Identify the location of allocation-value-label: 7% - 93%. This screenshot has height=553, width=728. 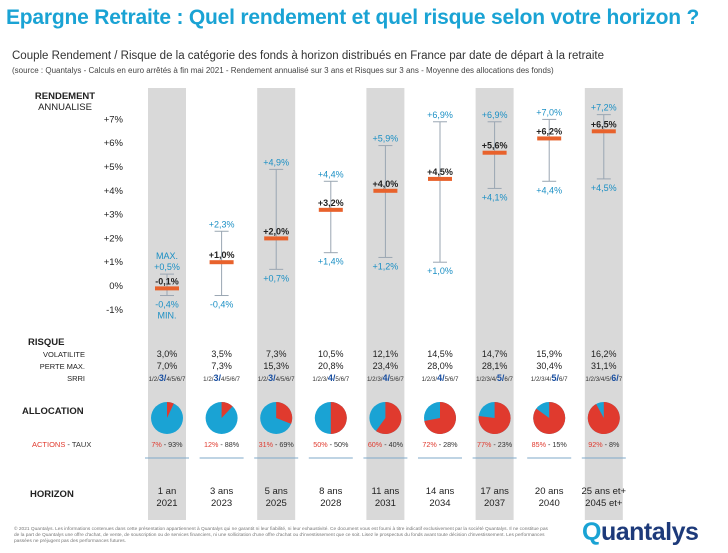
(167, 444).